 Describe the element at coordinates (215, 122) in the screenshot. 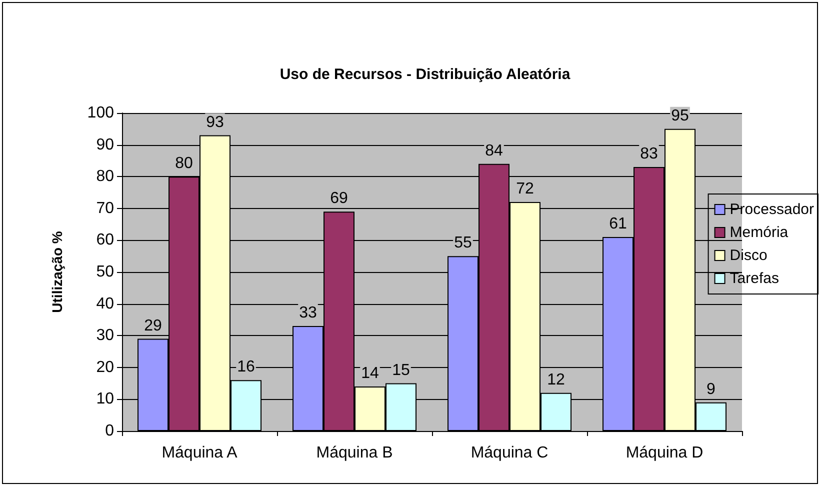

I see `data-label: 93` at that location.